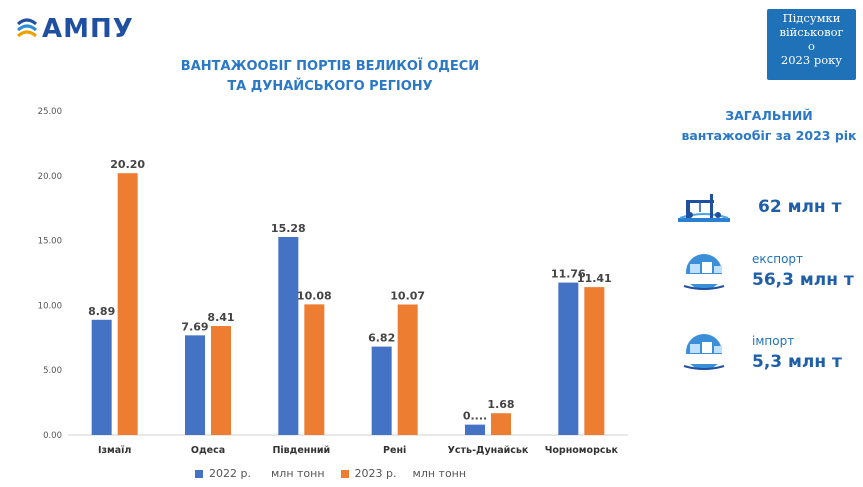 This screenshot has width=863, height=487. What do you see at coordinates (101, 311) in the screenshot?
I see `bar-data-label: 8.89` at bounding box center [101, 311].